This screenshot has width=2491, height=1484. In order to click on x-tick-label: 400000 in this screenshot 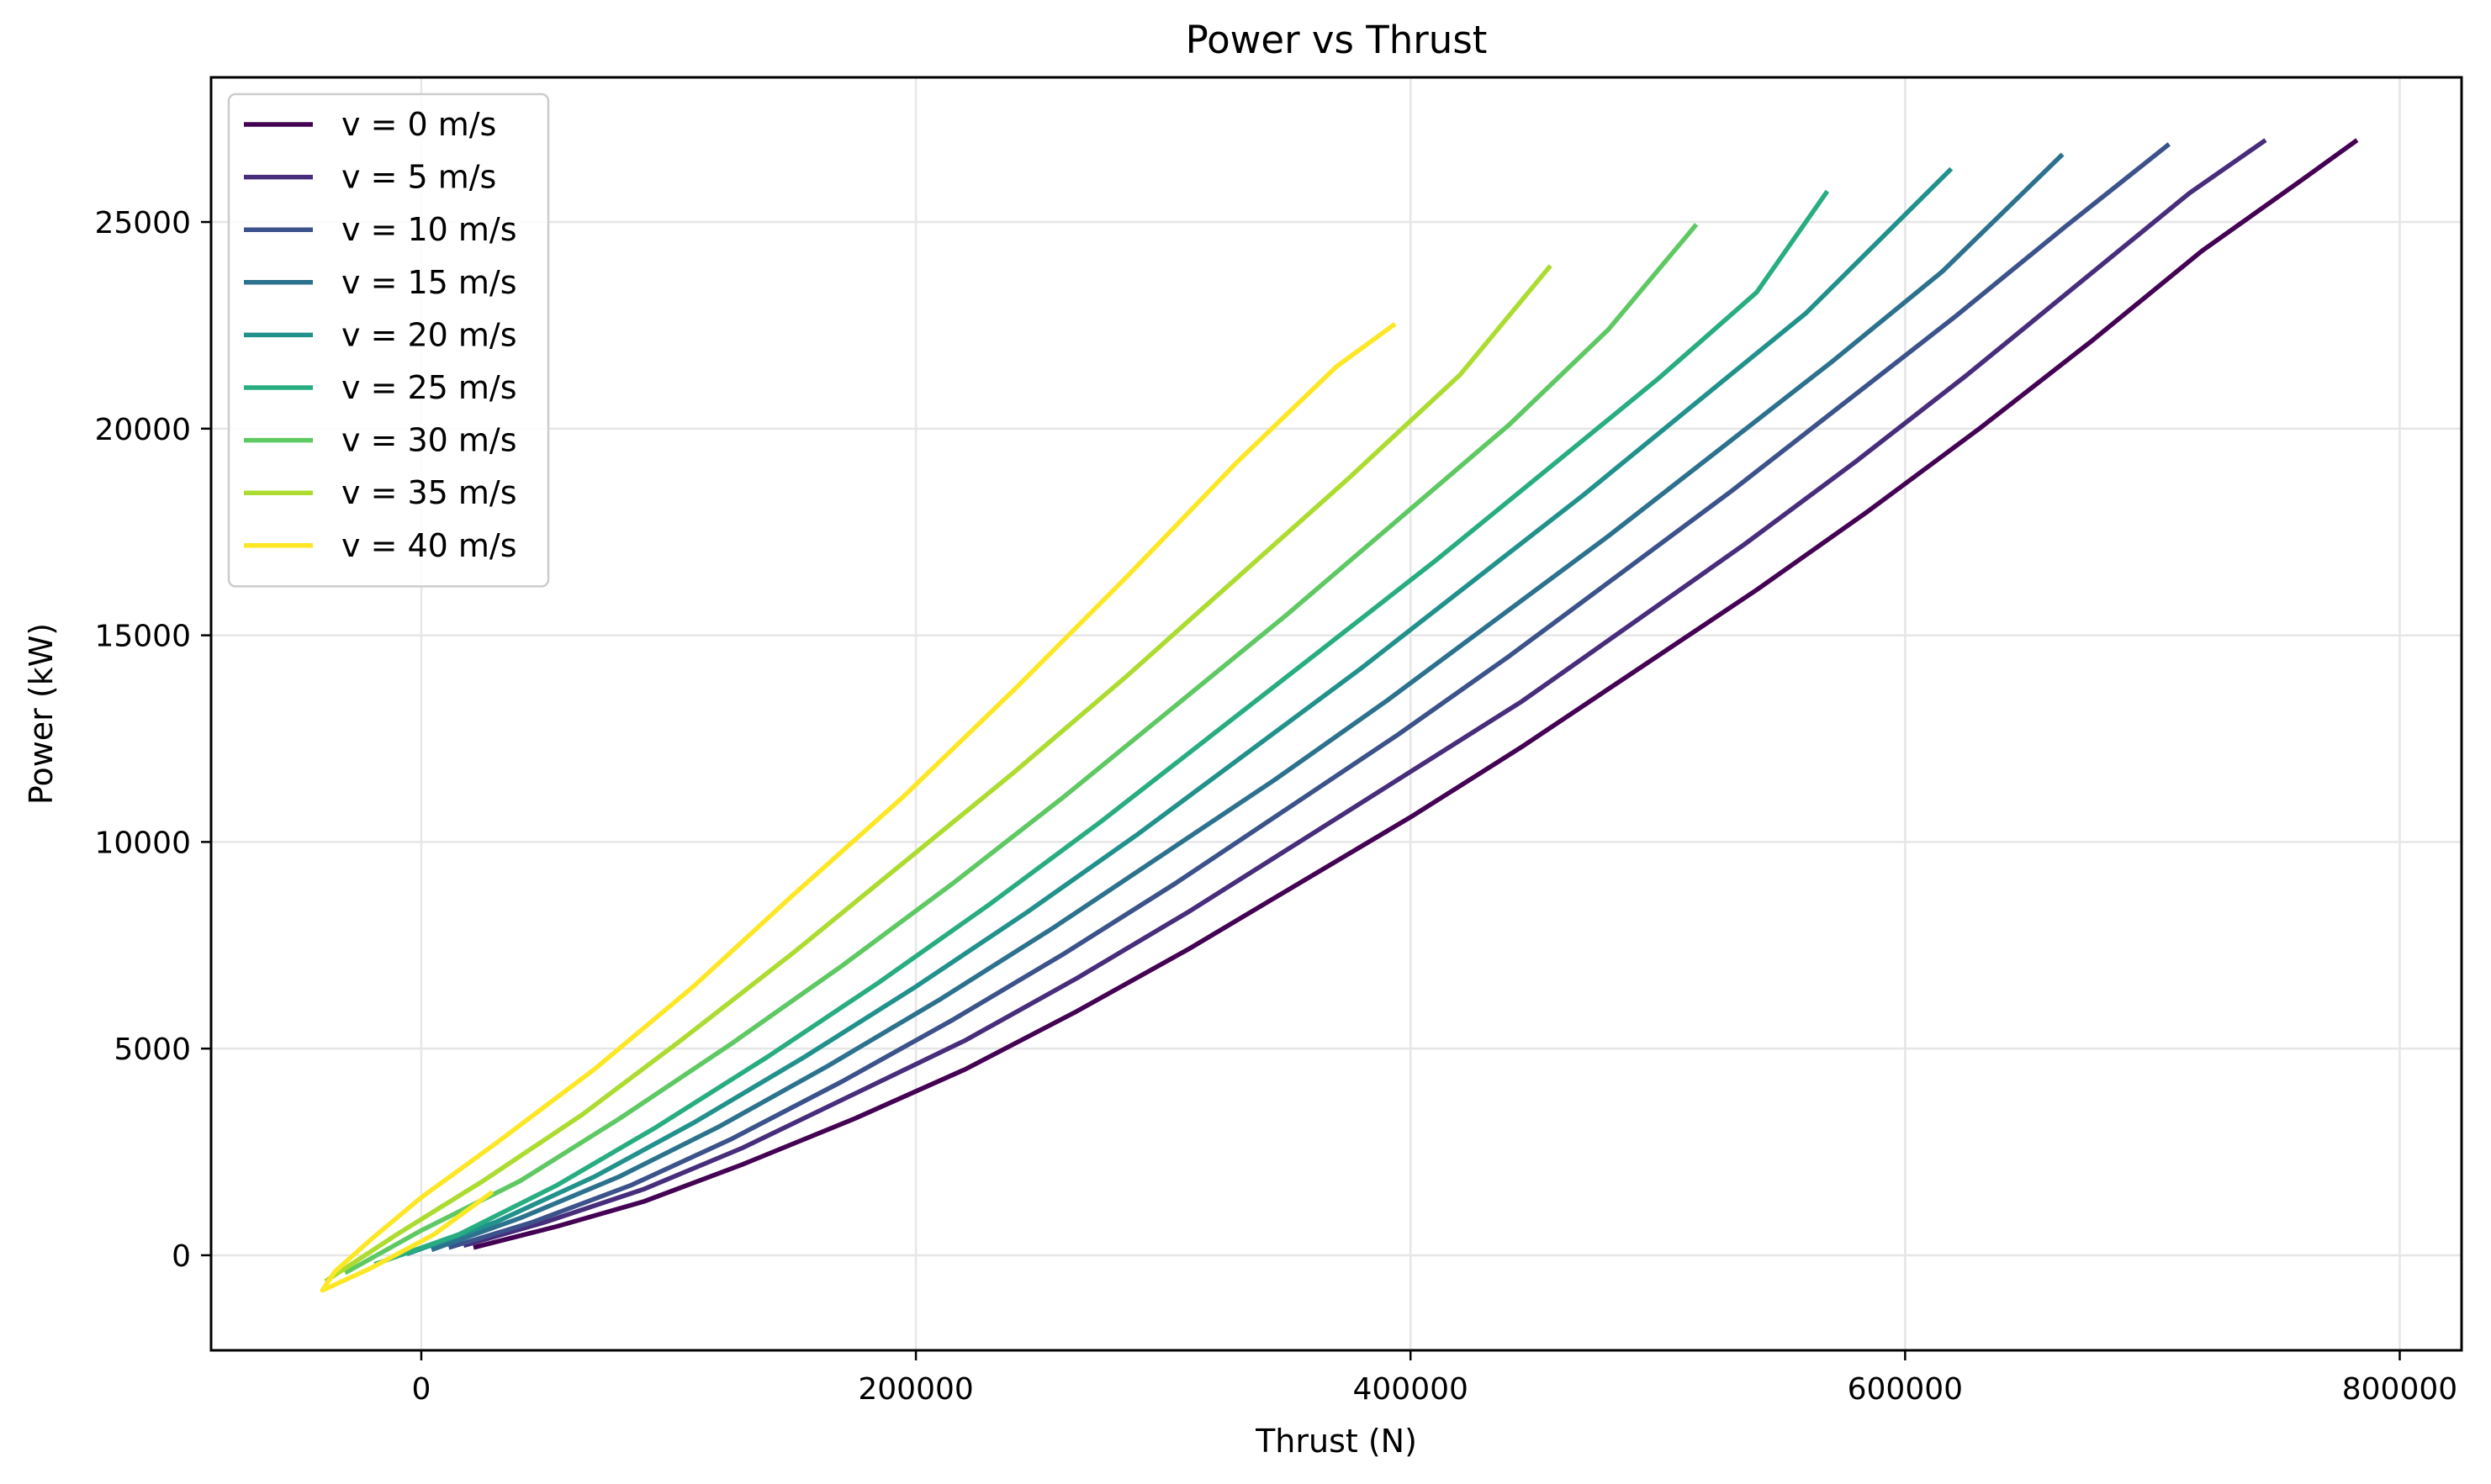, I will do `click(1410, 1389)`.